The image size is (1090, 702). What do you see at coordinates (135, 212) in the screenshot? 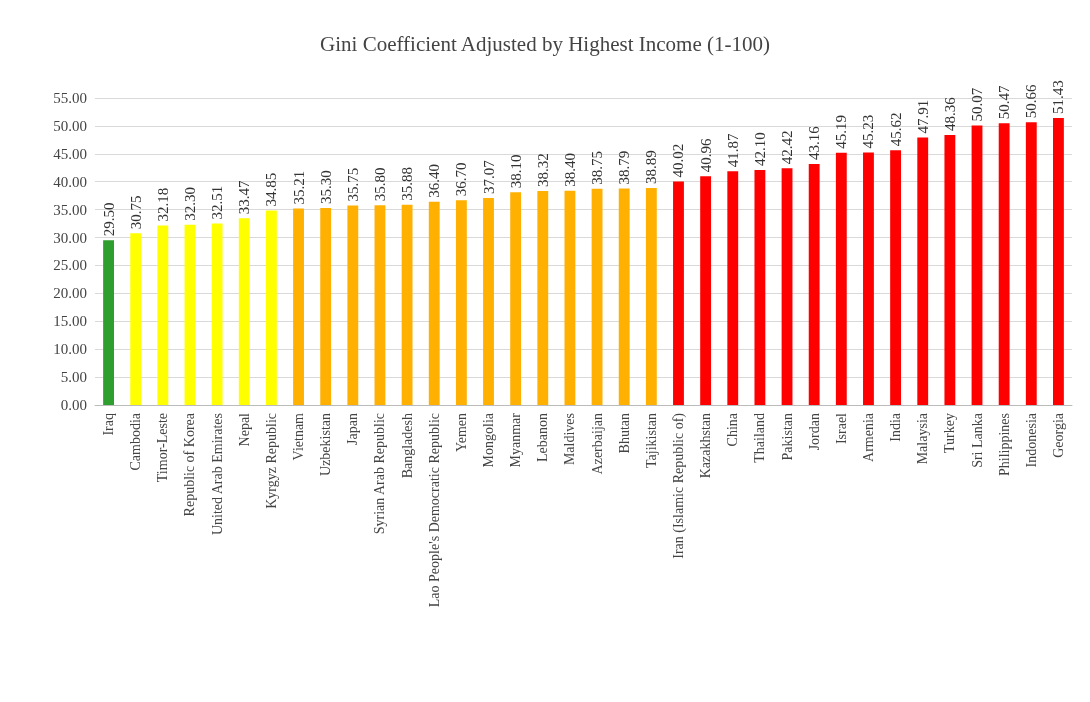
I see `data-label: 30.75` at bounding box center [135, 212].